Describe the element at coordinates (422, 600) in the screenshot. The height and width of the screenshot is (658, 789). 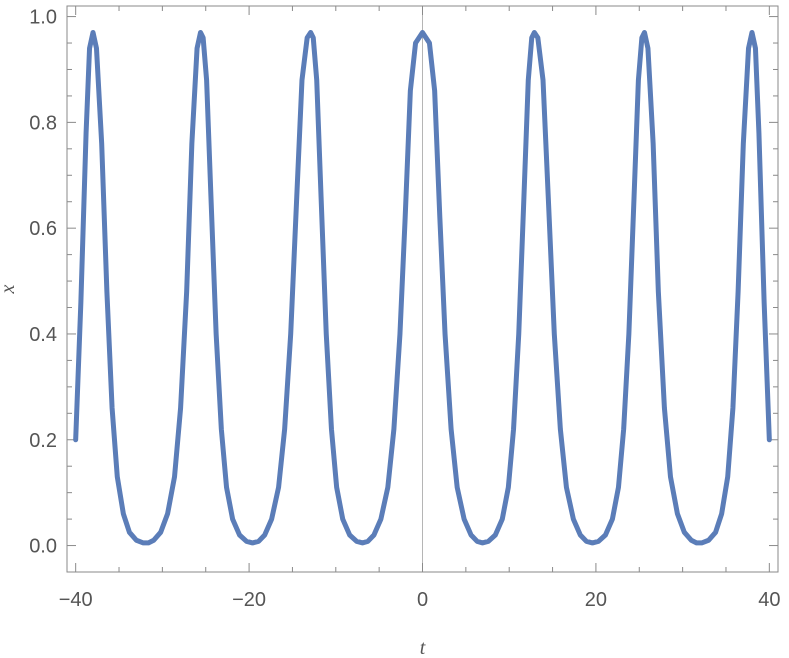
I see `x-tick-label: 0` at that location.